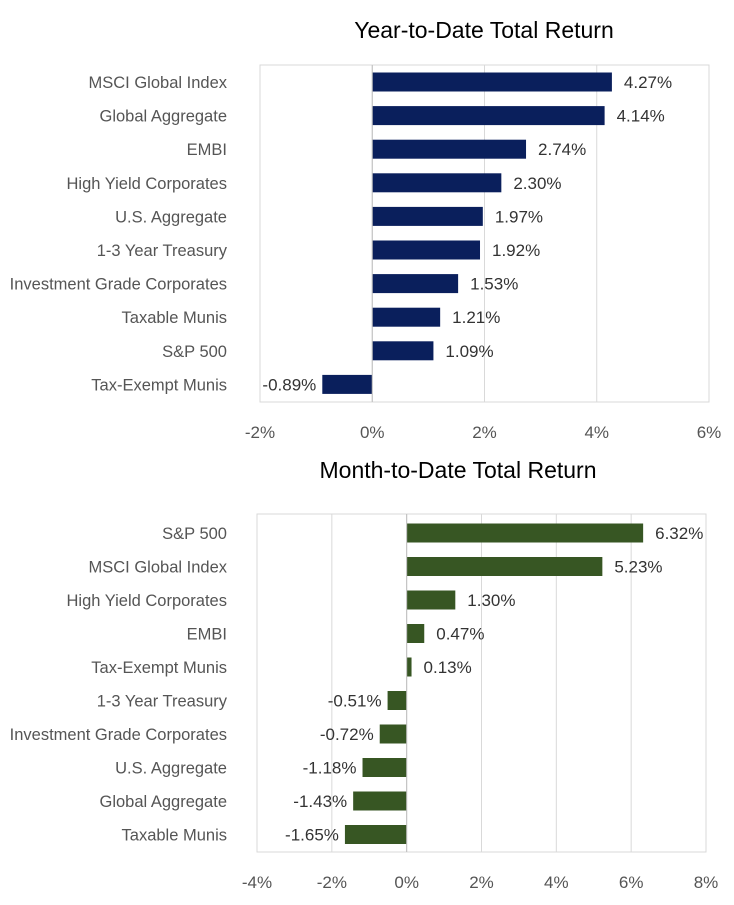 The height and width of the screenshot is (905, 734). What do you see at coordinates (207, 635) in the screenshot?
I see `mtd-category-label: EMBI` at bounding box center [207, 635].